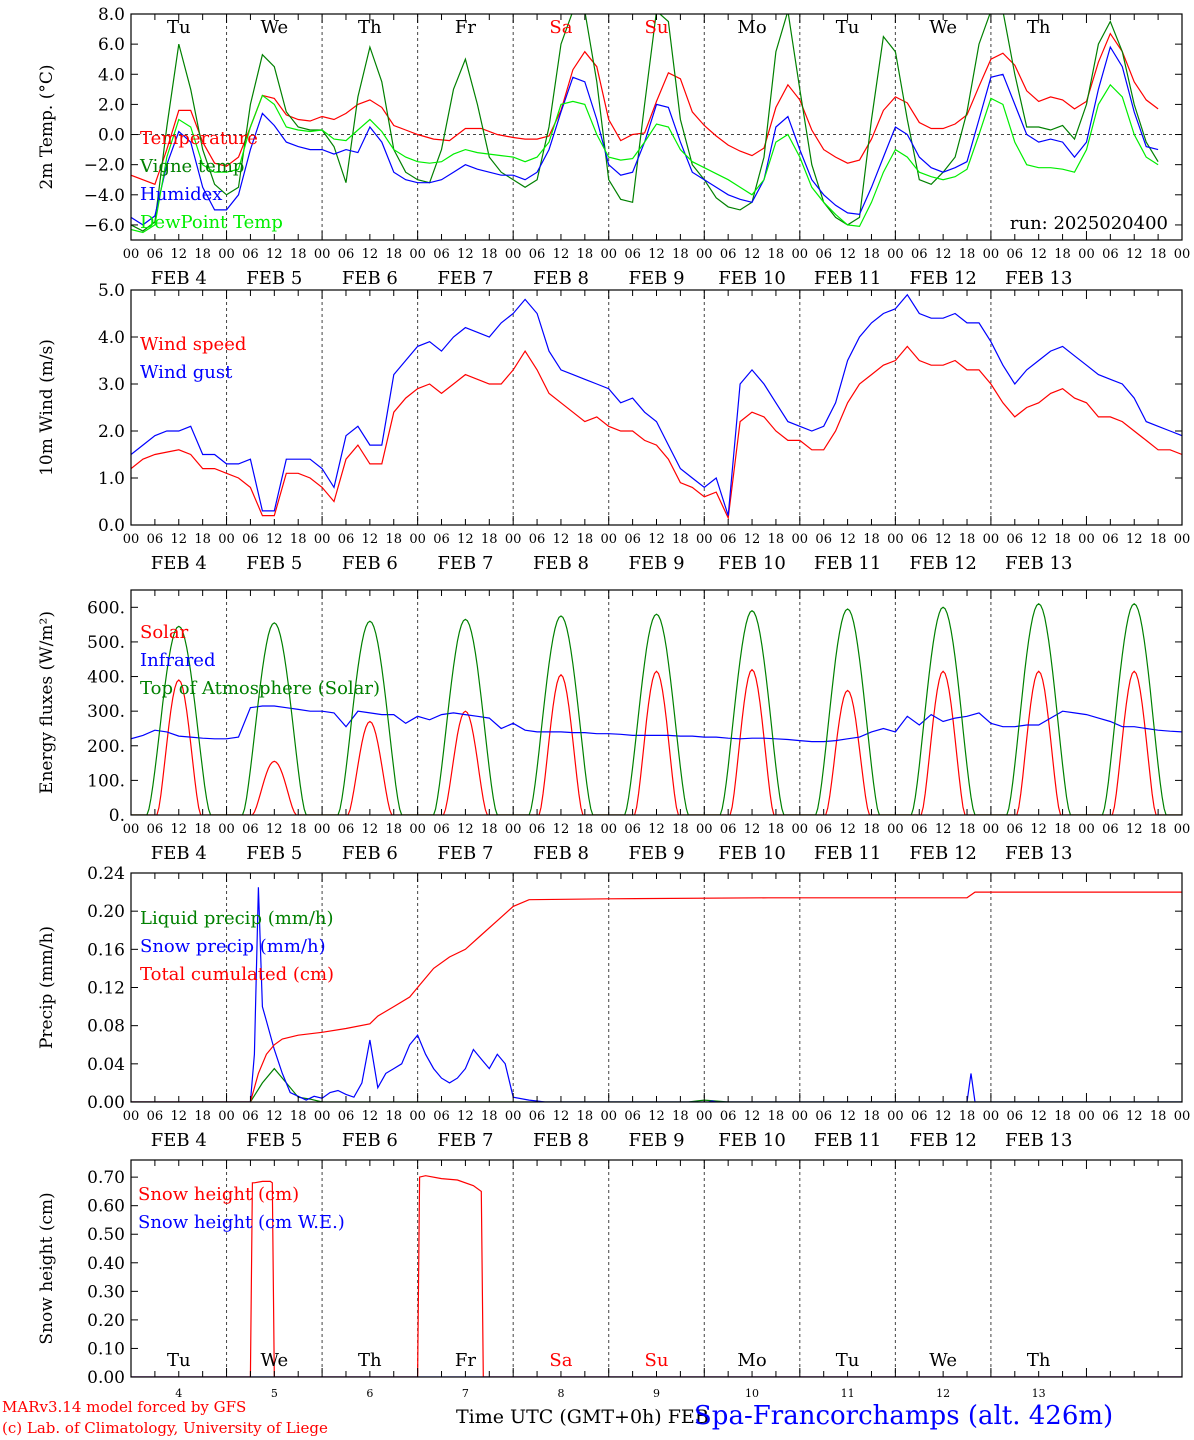 The image size is (1194, 1440). Describe the element at coordinates (111, 15) in the screenshot. I see `y-tick-label: 8.0` at that location.